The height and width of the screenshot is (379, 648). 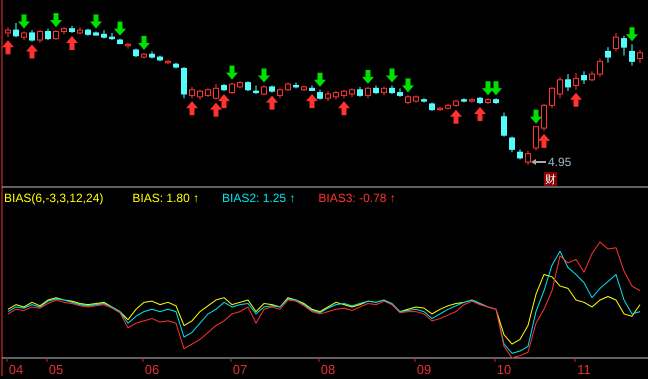 I want to click on annotation: 4.95, so click(x=560, y=162).